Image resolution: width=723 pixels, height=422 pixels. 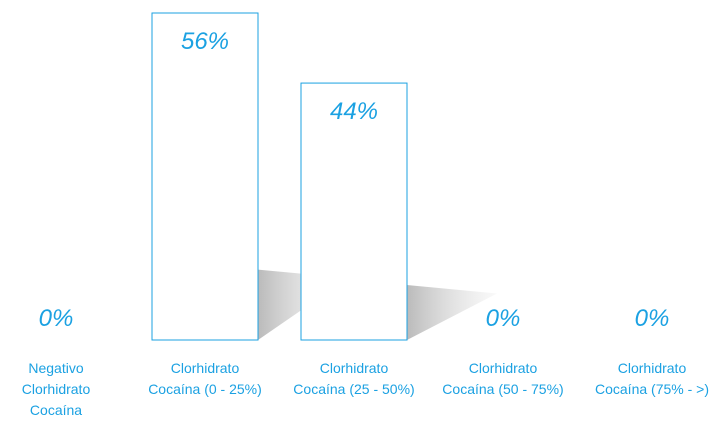 What do you see at coordinates (502, 378) in the screenshot?
I see `category-label: Clorhidrato Cocaína (50 - 75%)` at bounding box center [502, 378].